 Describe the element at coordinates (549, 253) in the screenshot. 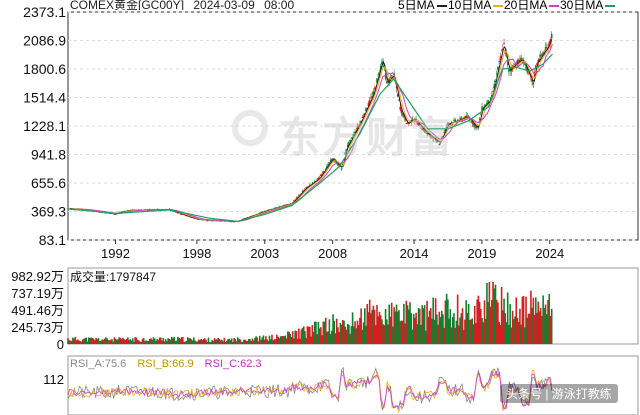

I see `price-x-tick-label: 2024` at that location.